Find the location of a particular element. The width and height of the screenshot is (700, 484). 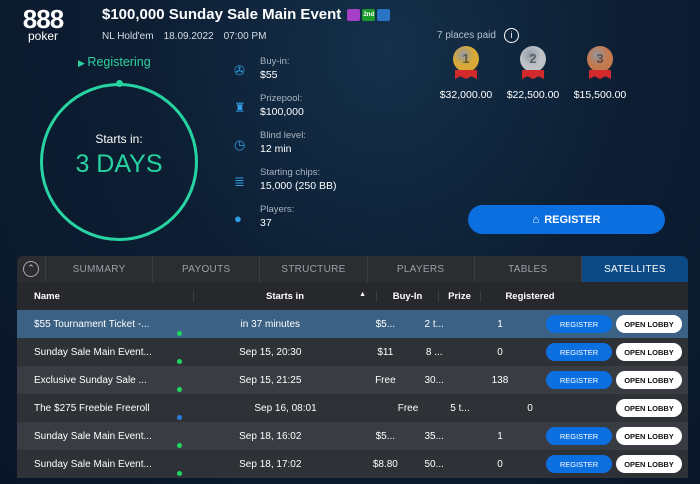

info-row: ● Players: 37 is located at coordinates (285, 222).